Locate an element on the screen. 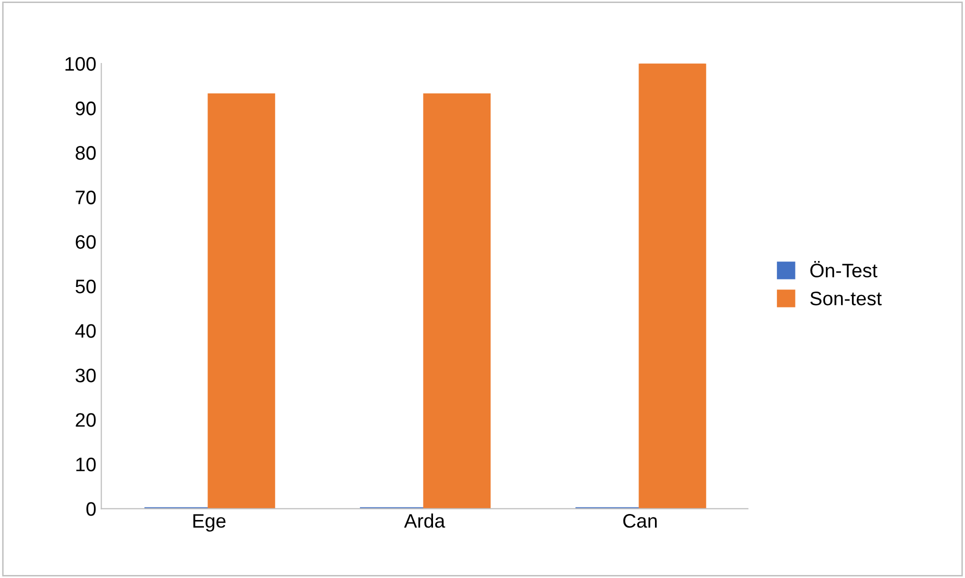 This screenshot has height=578, width=965. y-tick-label: 100 is located at coordinates (81, 64).